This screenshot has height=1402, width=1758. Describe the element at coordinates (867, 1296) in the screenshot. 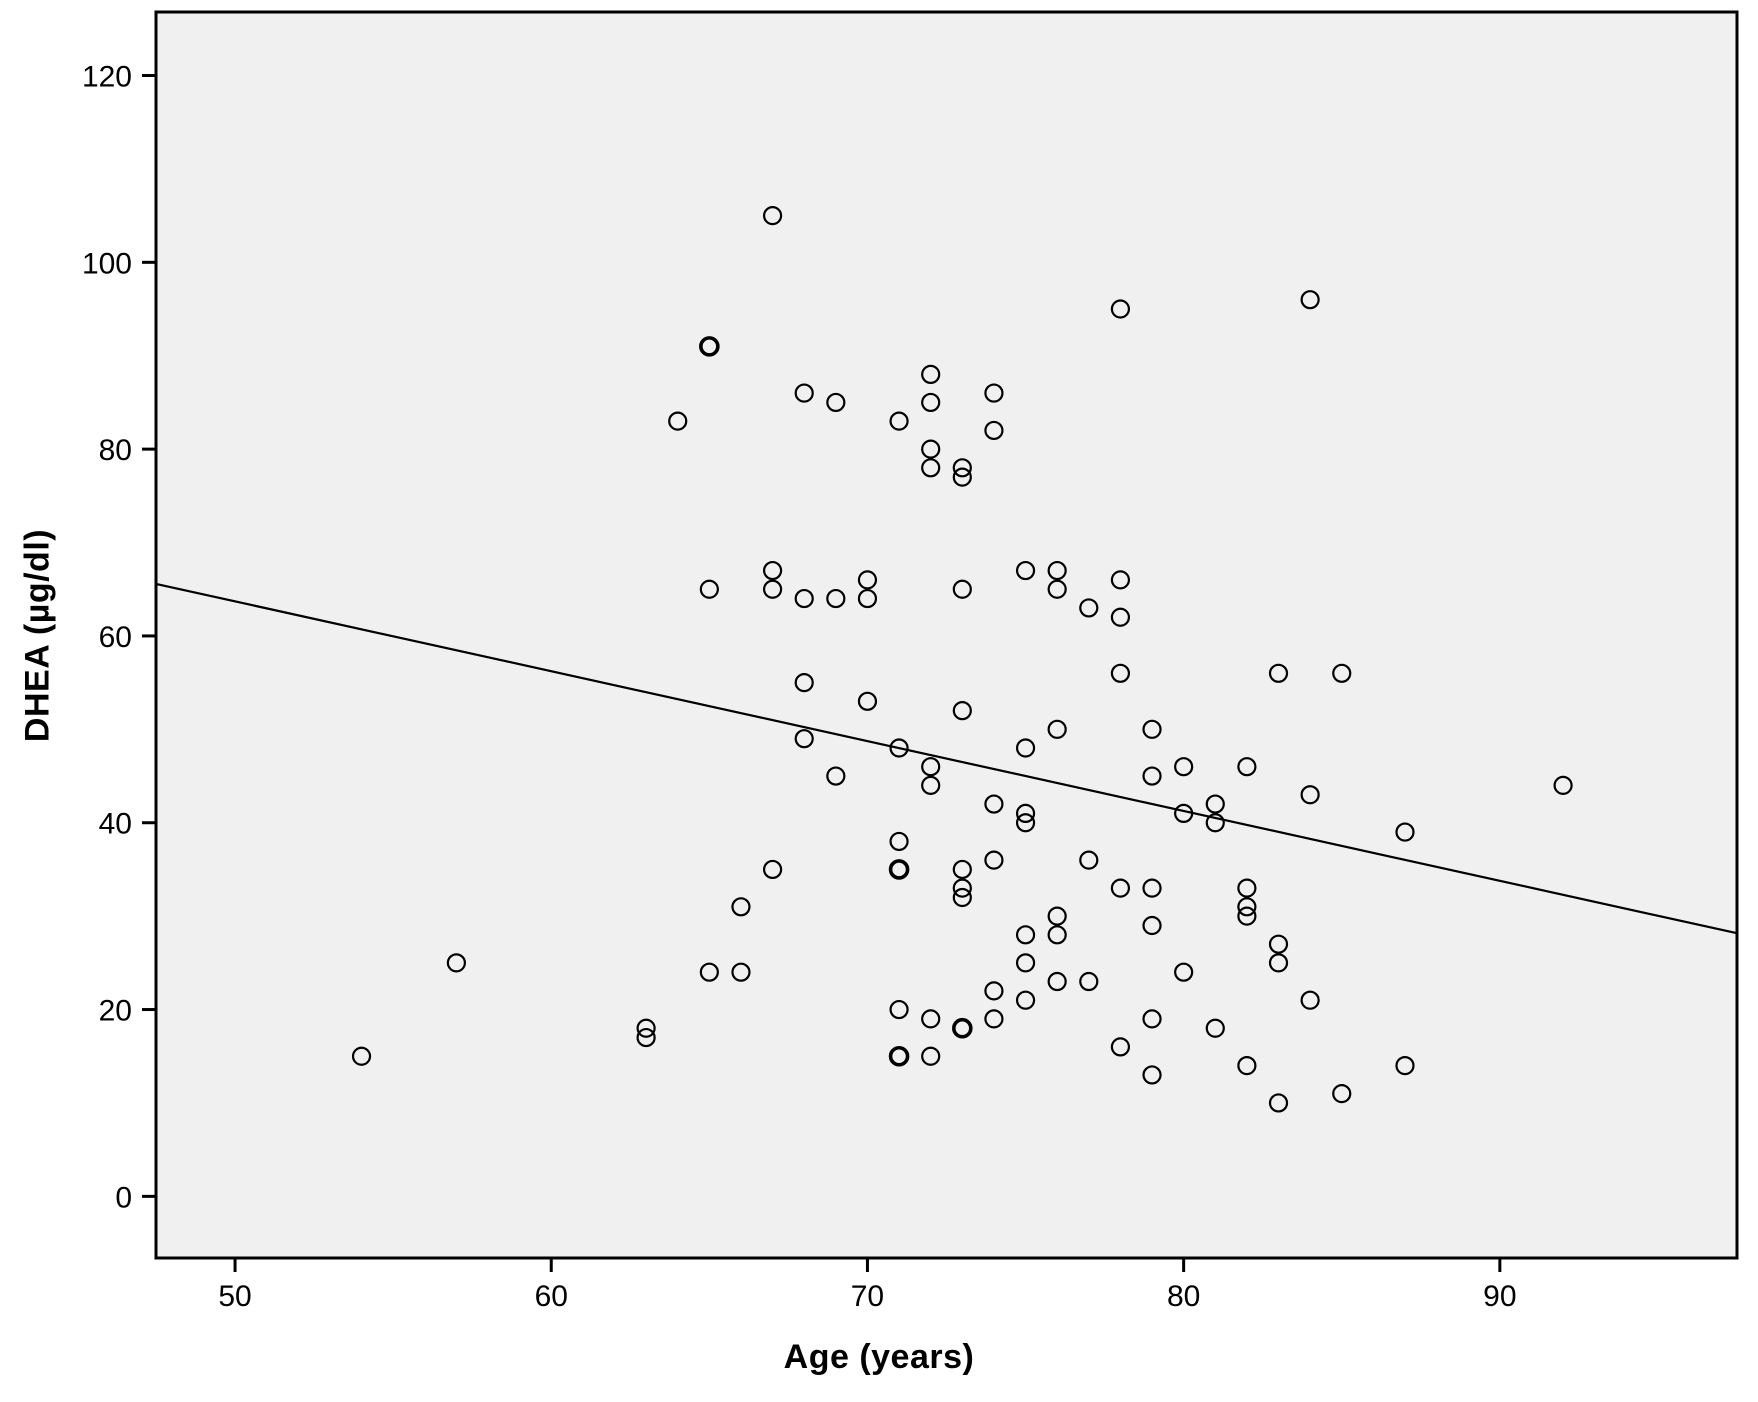

I see `x-tick-label: 70` at that location.